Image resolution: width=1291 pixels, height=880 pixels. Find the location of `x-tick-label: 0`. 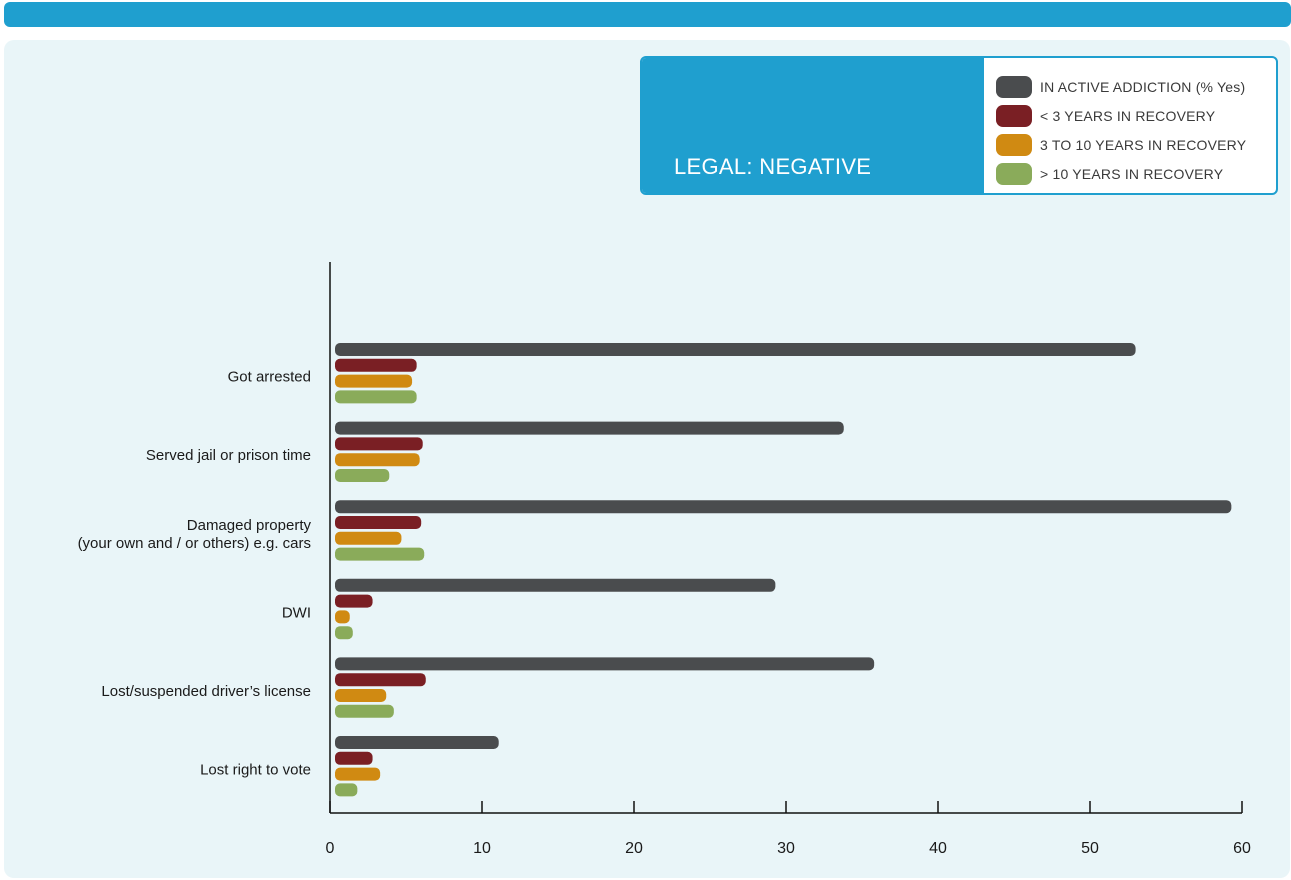

x-tick-label: 0 is located at coordinates (330, 848).